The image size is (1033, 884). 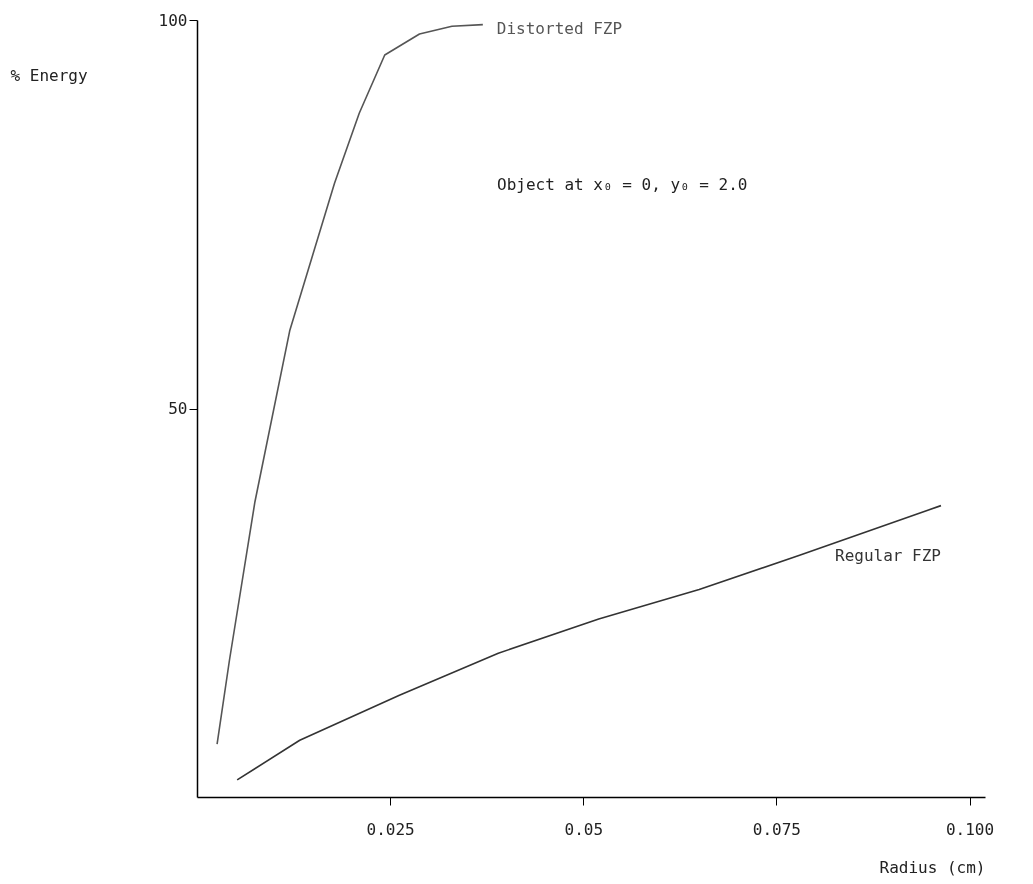 What do you see at coordinates (173, 20) in the screenshot?
I see `y-tick-label: 100` at bounding box center [173, 20].